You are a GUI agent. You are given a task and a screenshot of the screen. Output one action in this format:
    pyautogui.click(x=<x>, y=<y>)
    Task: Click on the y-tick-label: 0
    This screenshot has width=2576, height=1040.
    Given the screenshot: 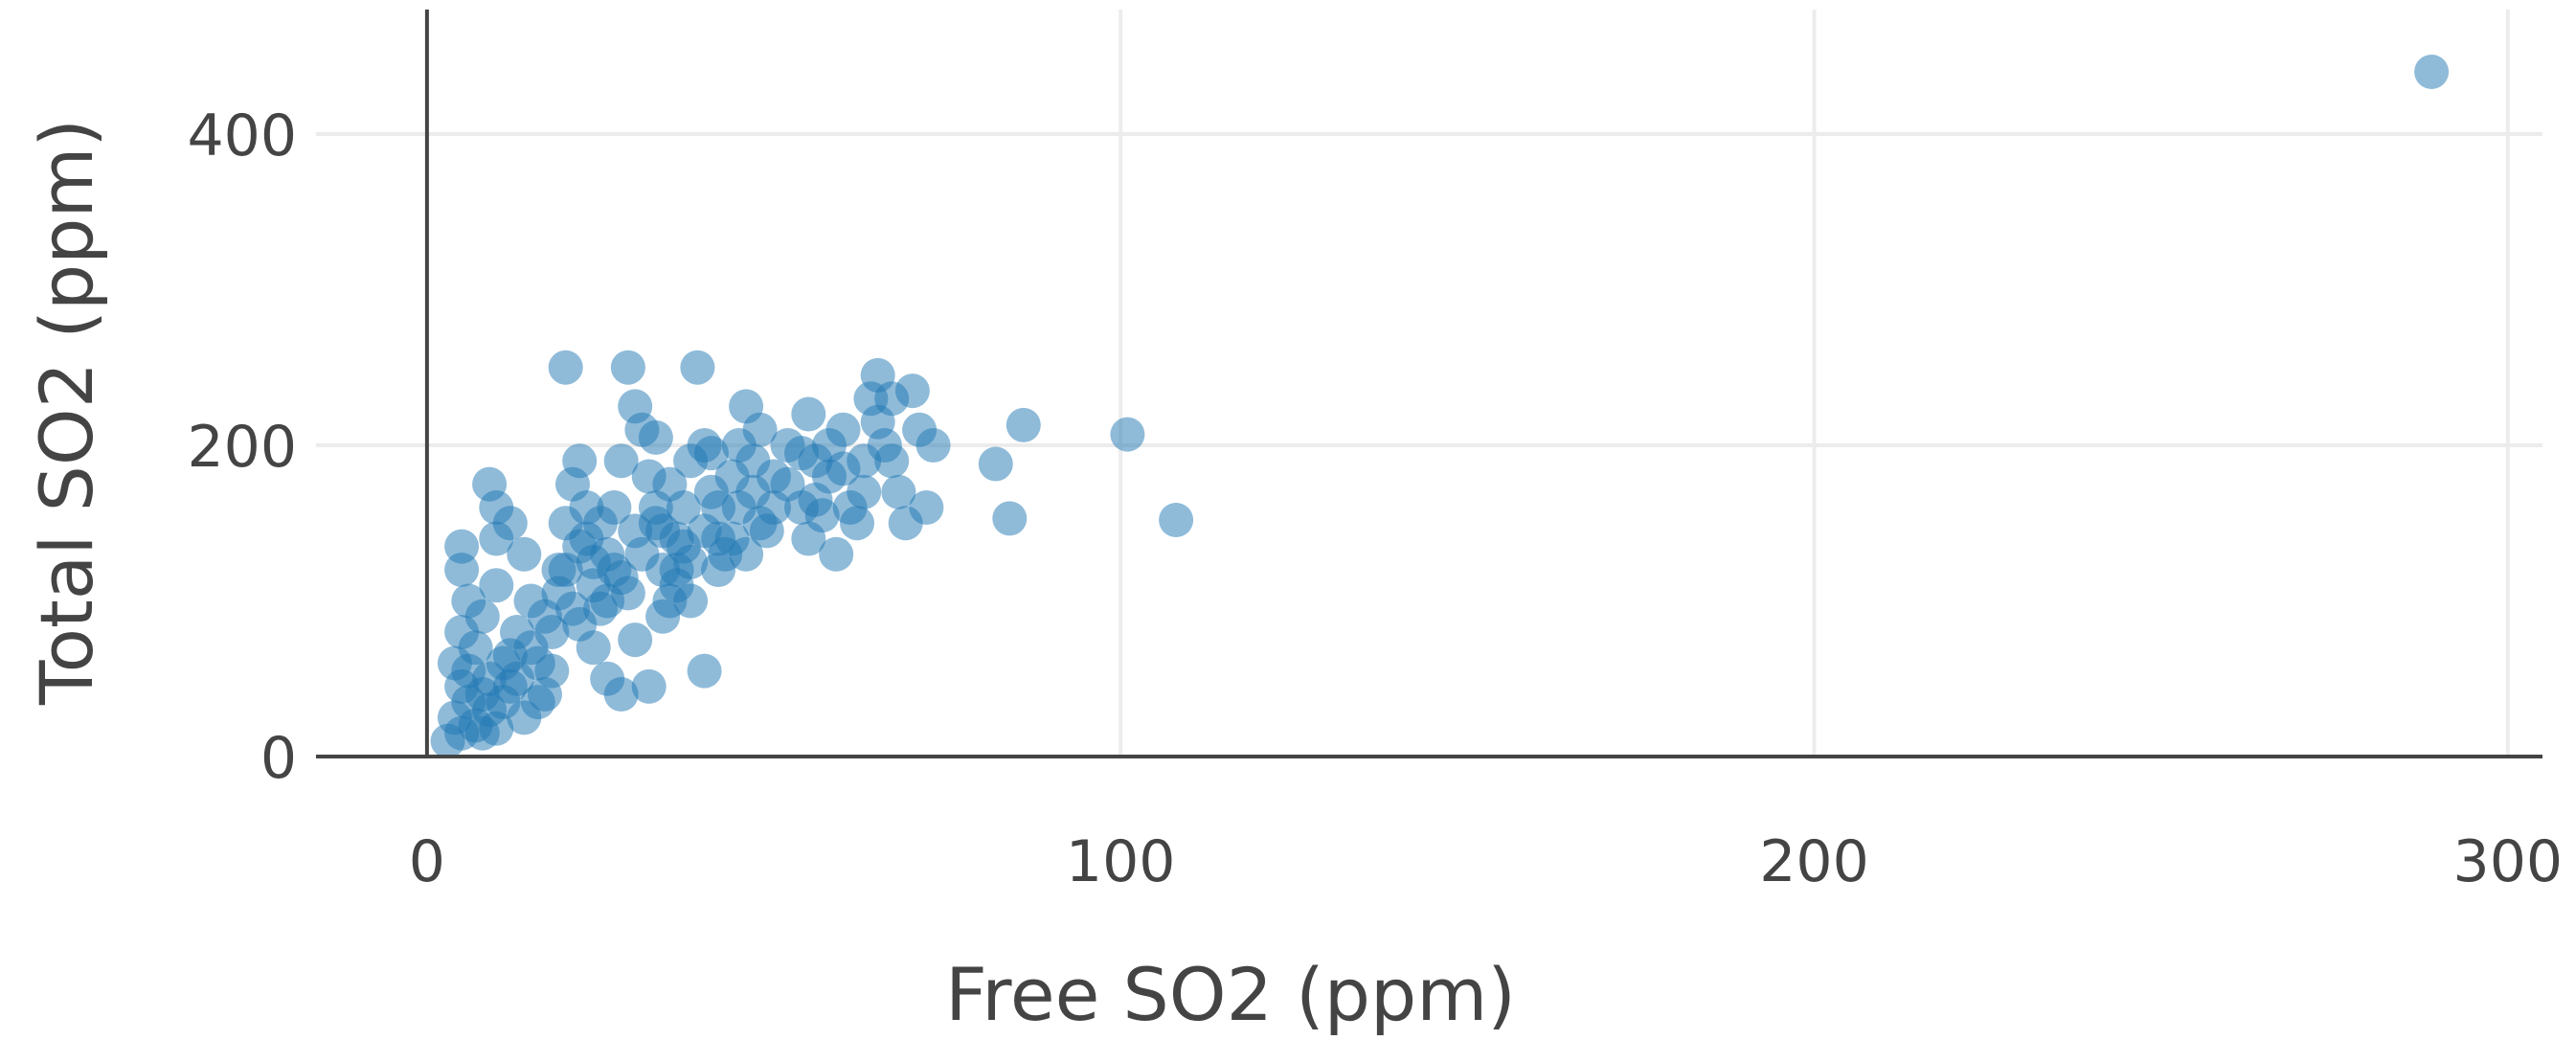 What is the action you would take?
    pyautogui.click(x=278, y=759)
    